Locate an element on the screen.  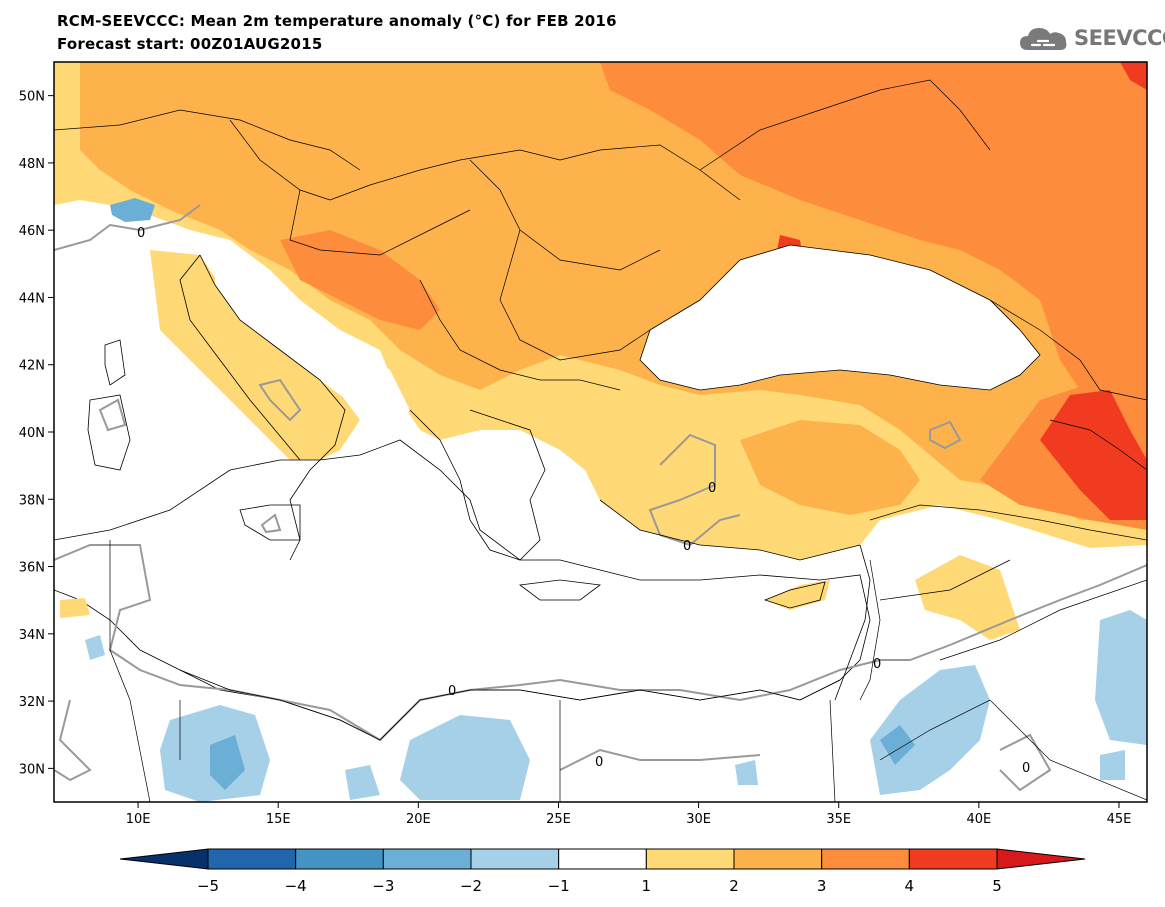
crete-coast is located at coordinates (560, 590).